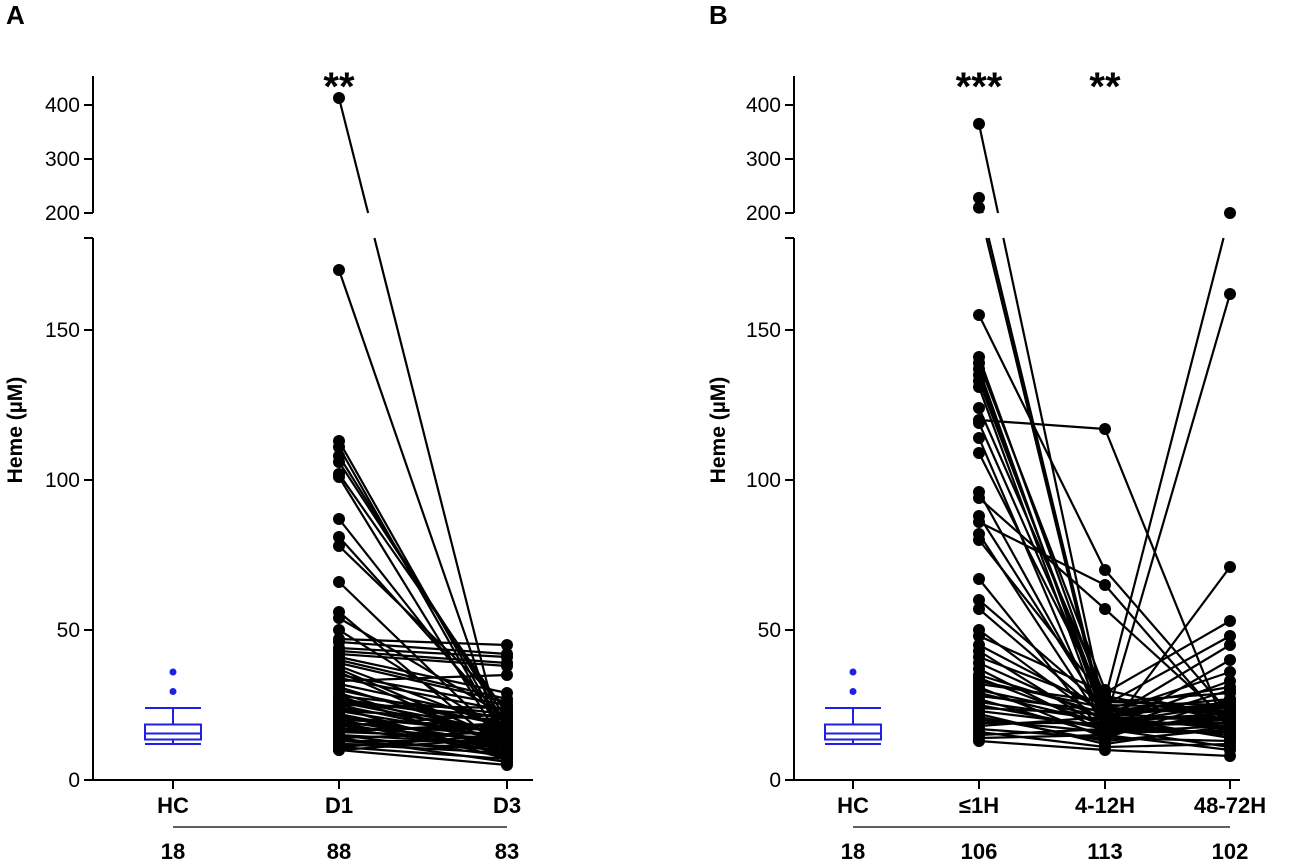  Describe the element at coordinates (979, 805) in the screenshot. I see `x-category-label: ≤1H` at that location.